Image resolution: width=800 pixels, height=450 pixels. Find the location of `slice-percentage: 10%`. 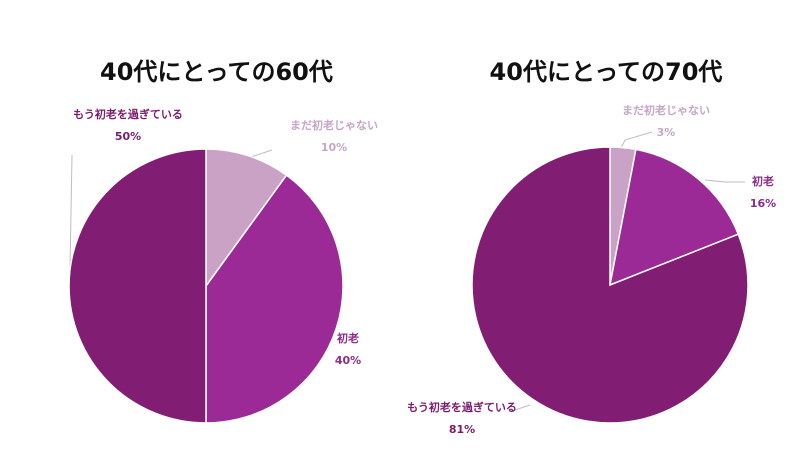

slice-percentage: 10% is located at coordinates (334, 147).